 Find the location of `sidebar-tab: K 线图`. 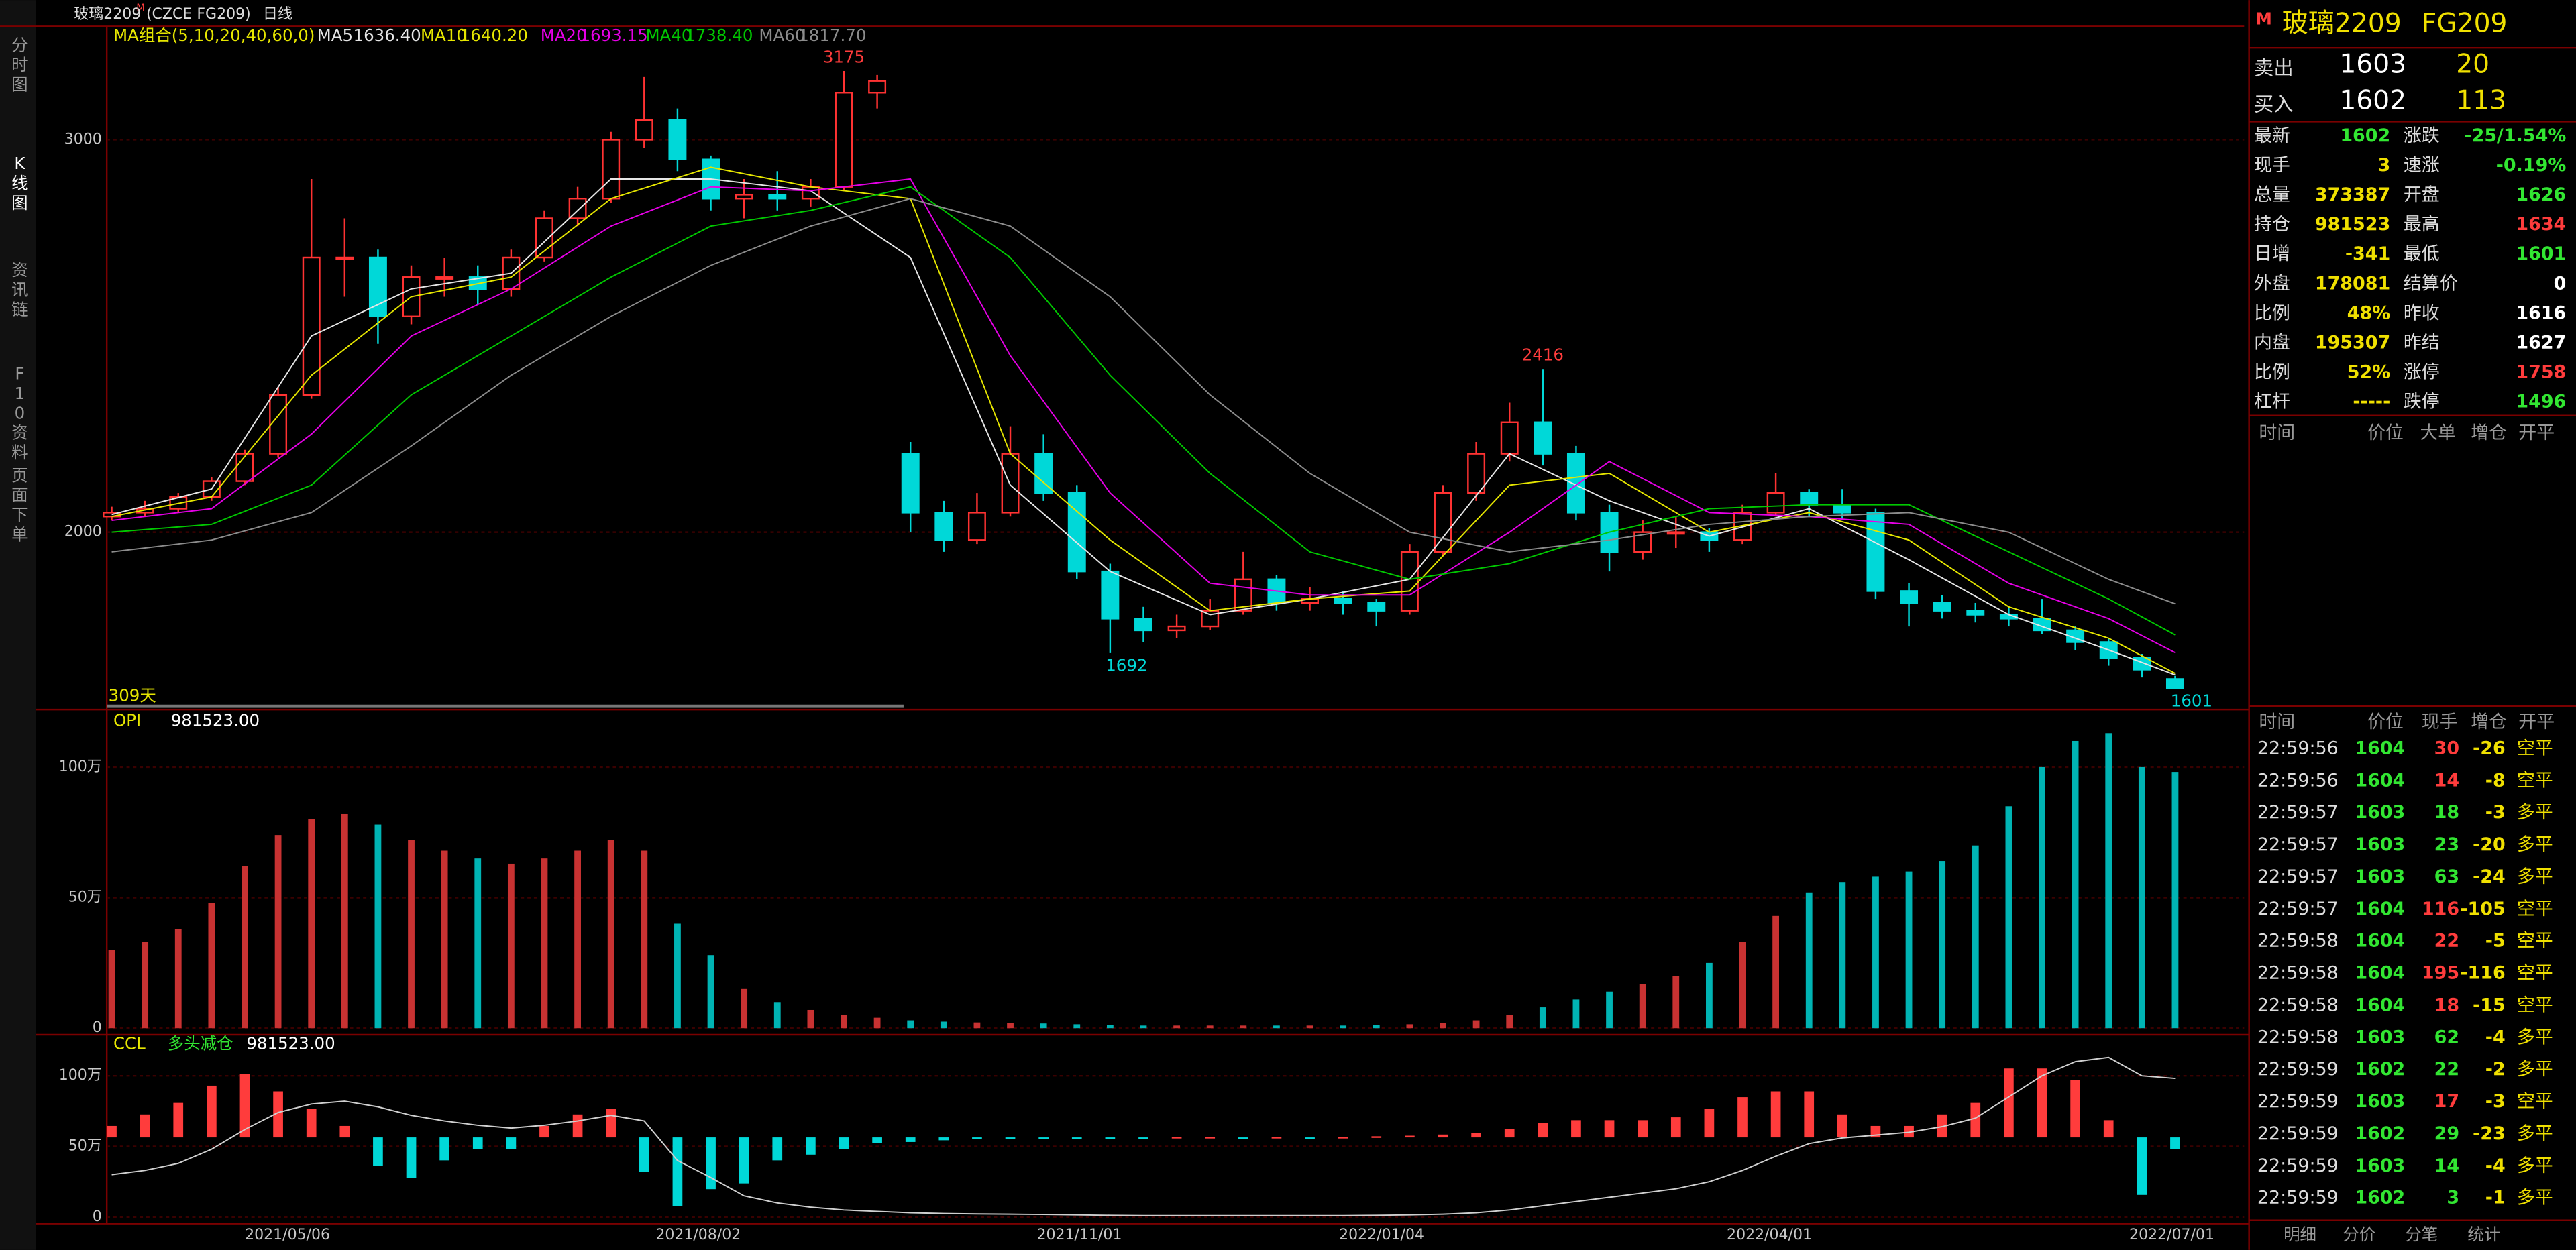

sidebar-tab: K 线图 is located at coordinates (19, 183).